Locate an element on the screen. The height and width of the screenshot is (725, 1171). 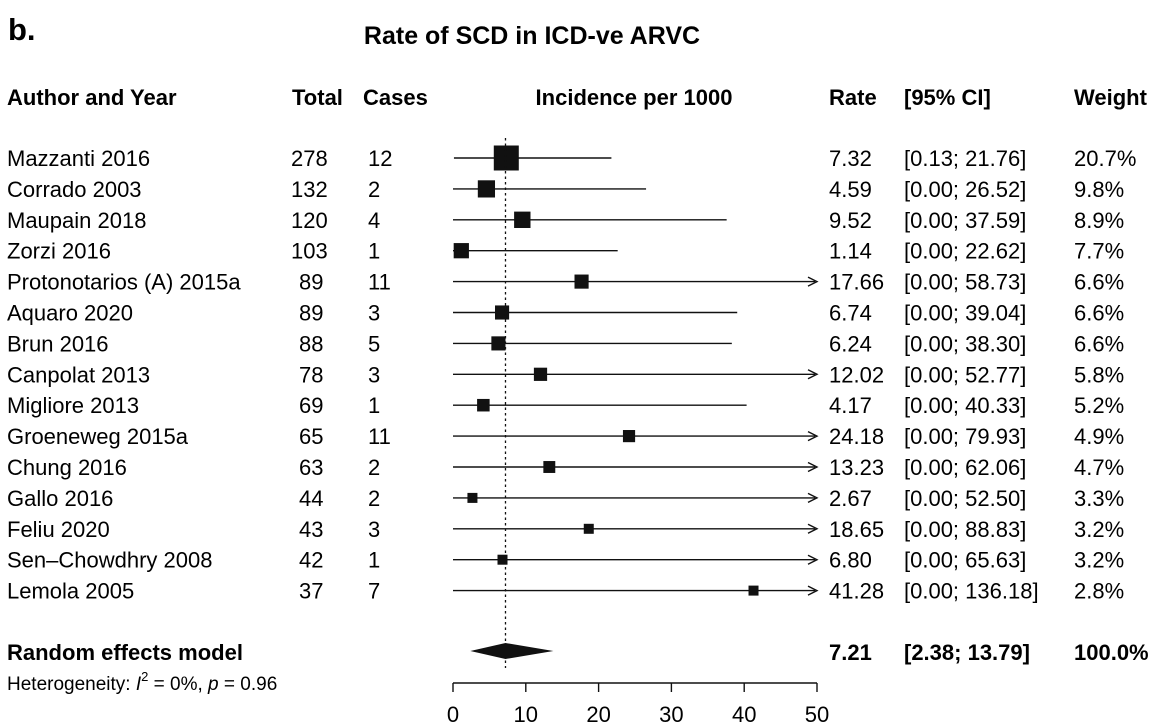
study-name: Aquaro 2020 is located at coordinates (70, 313).